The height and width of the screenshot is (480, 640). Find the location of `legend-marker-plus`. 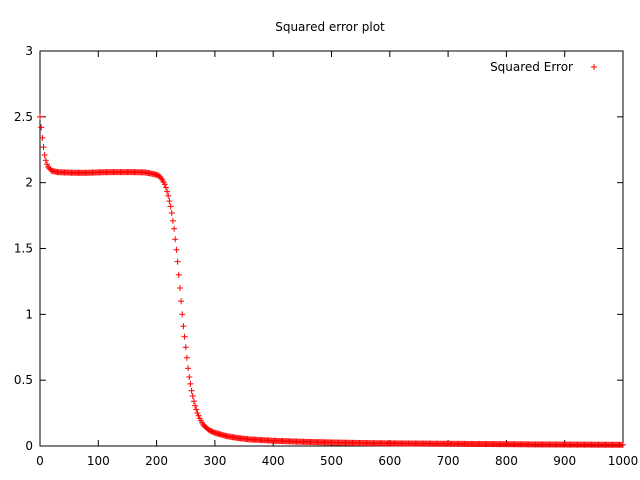

legend-marker-plus is located at coordinates (594, 67).